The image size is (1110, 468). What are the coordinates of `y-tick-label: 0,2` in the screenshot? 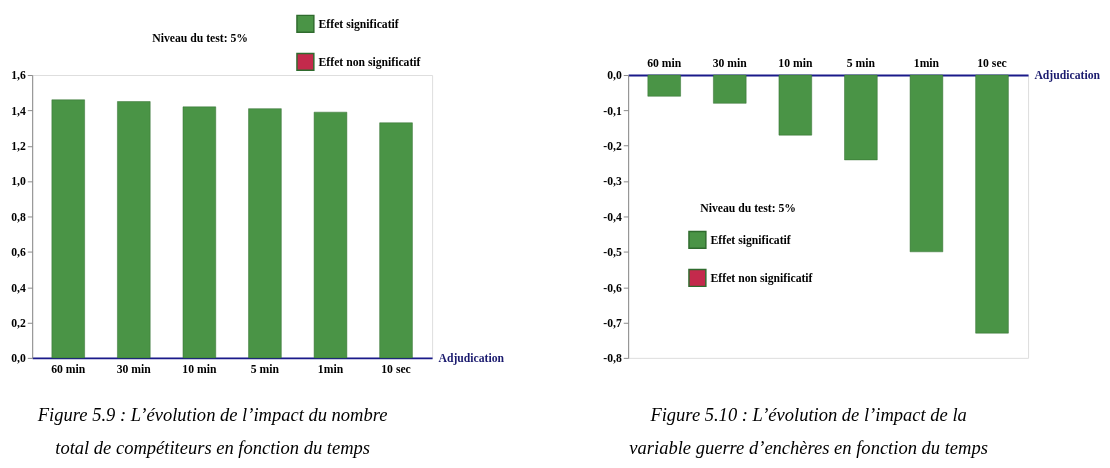 It's located at (18, 323).